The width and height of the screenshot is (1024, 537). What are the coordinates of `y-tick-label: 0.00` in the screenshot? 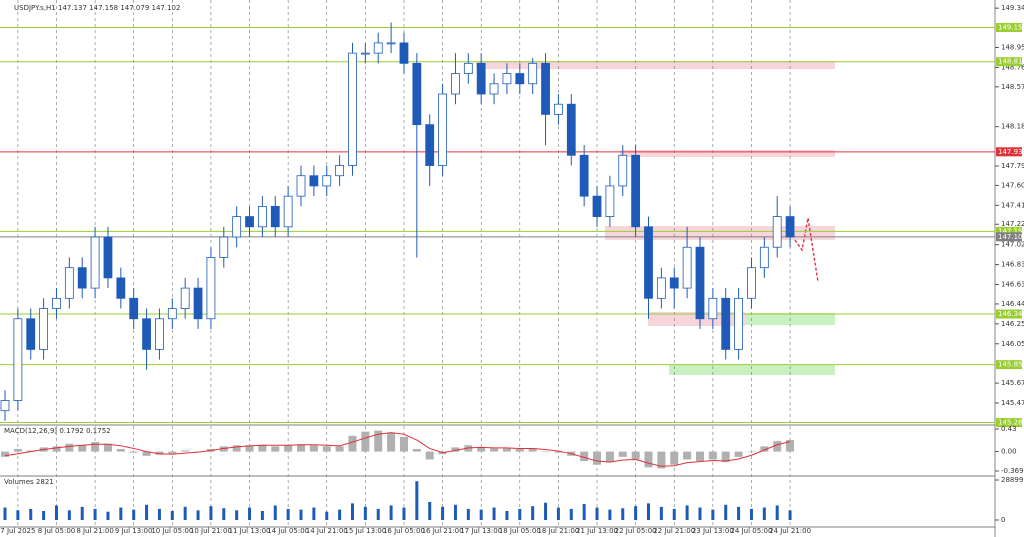 It's located at (1009, 452).